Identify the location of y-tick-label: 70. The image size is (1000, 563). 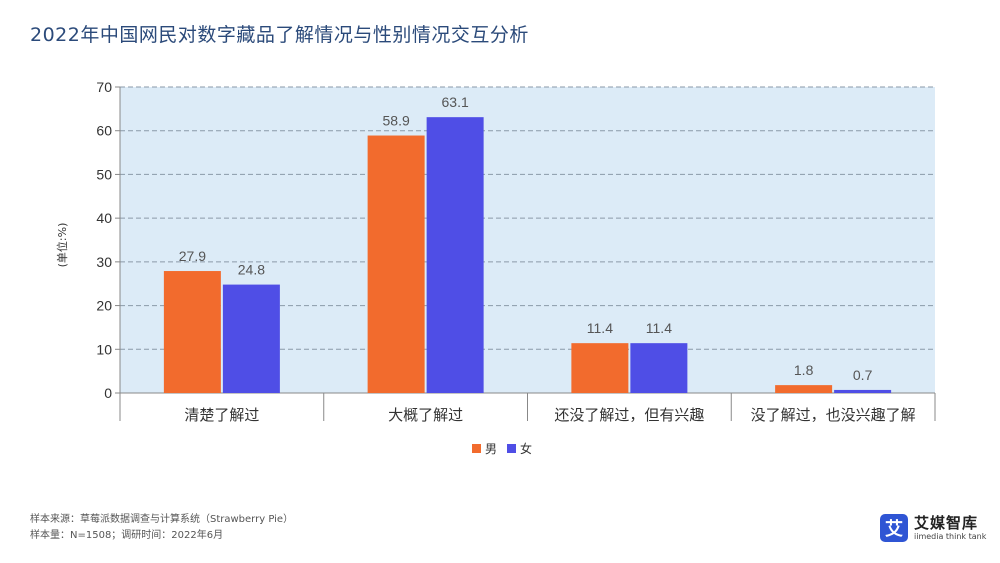
(104, 87).